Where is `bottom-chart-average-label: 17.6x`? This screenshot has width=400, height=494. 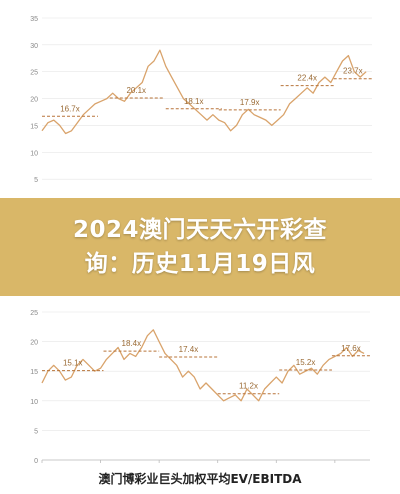 bottom-chart-average-label: 17.6x is located at coordinates (351, 348).